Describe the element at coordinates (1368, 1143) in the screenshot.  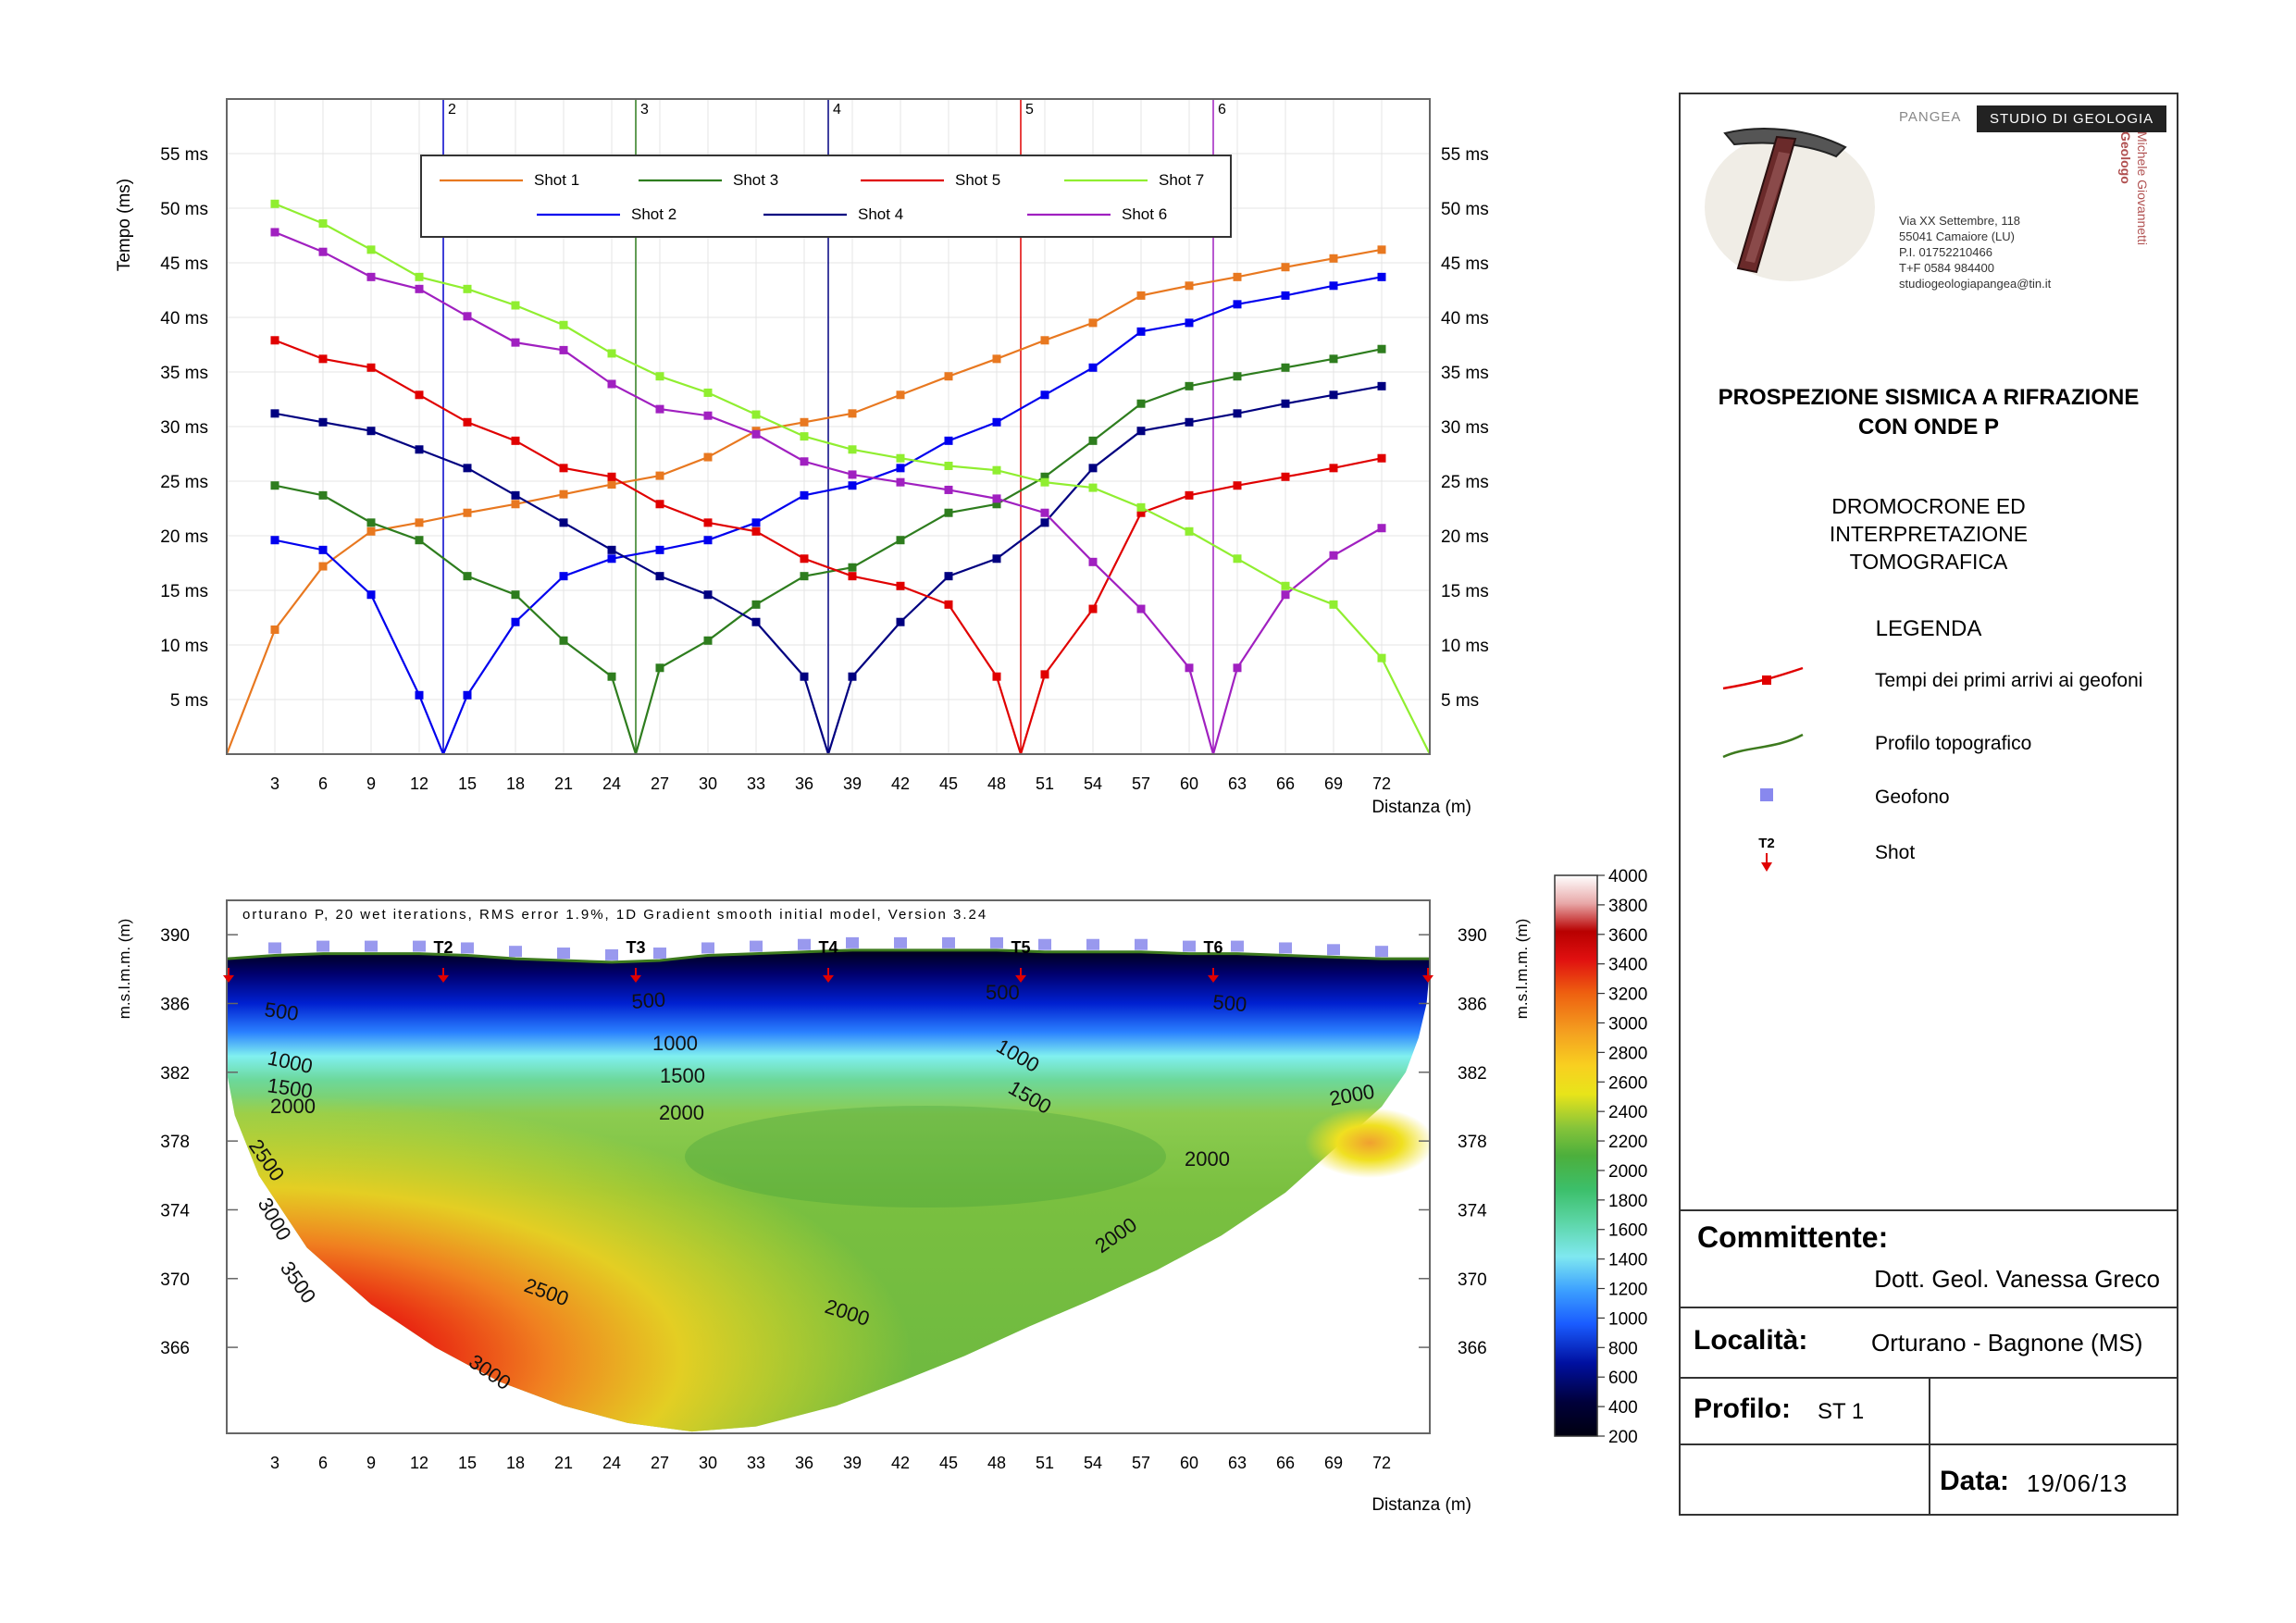
I see `velocity-anomaly-right` at that location.